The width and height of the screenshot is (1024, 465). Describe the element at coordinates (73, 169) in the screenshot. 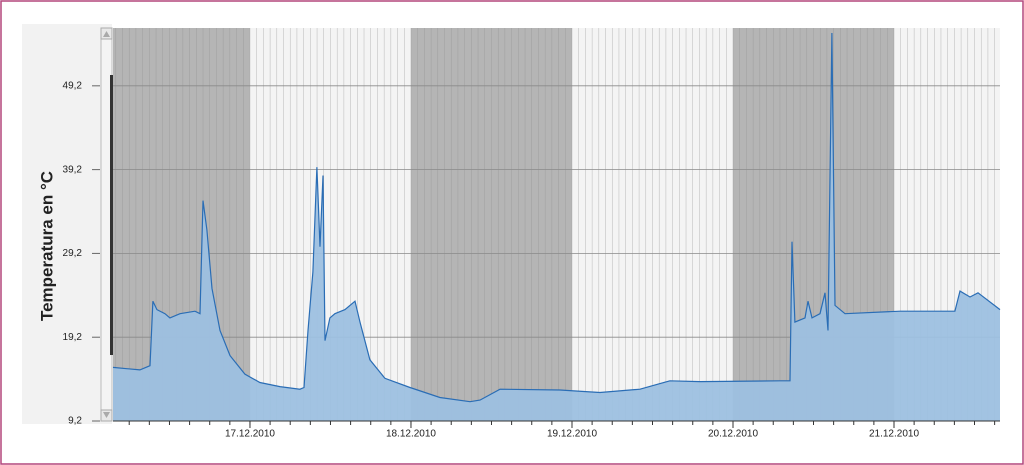

I see `y-tick-label: 39,2` at that location.